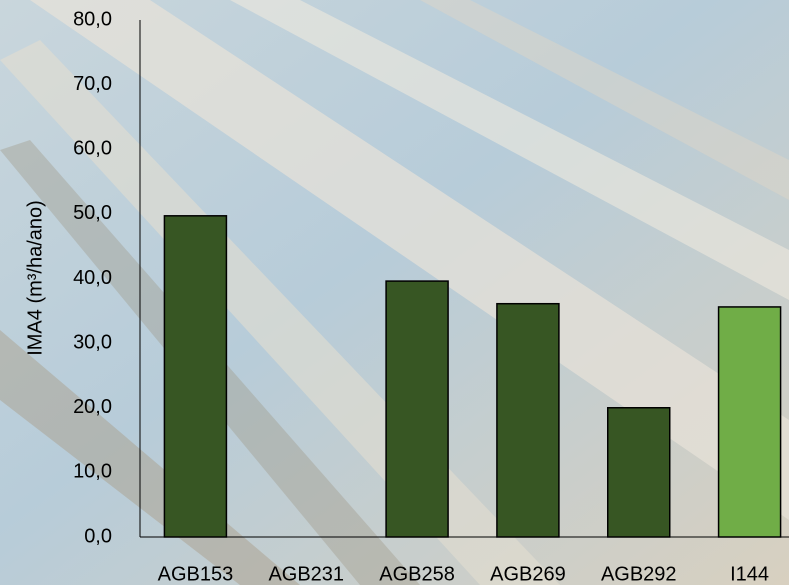  What do you see at coordinates (92, 472) in the screenshot?
I see `y-tick-label: 10,0` at bounding box center [92, 472].